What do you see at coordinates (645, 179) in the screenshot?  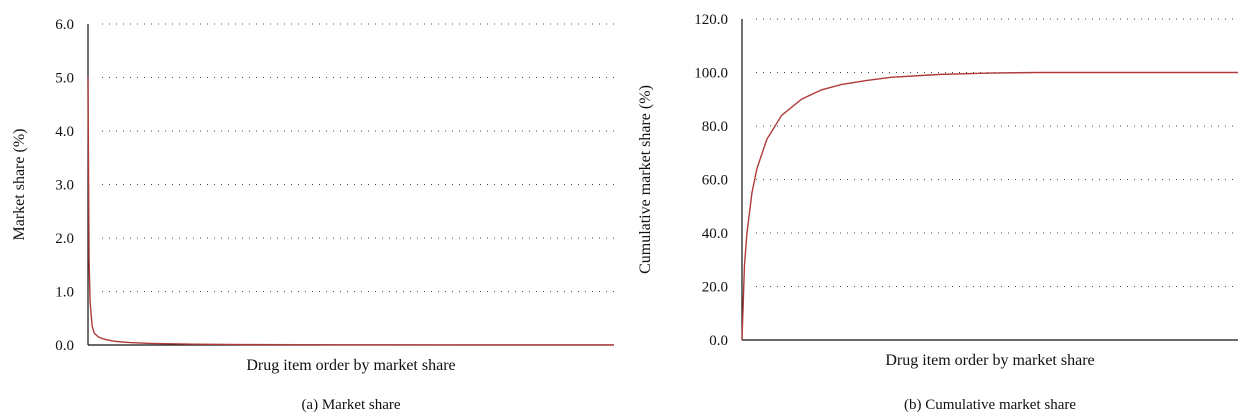 I see `y-axis-label: Cumulative market share (%)` at bounding box center [645, 179].